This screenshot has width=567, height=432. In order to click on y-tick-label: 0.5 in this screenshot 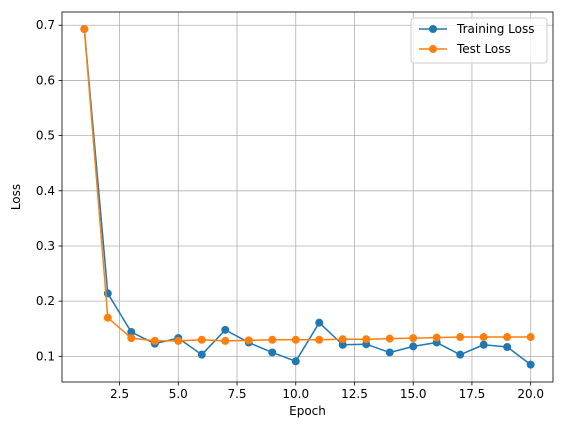, I will do `click(45, 136)`.